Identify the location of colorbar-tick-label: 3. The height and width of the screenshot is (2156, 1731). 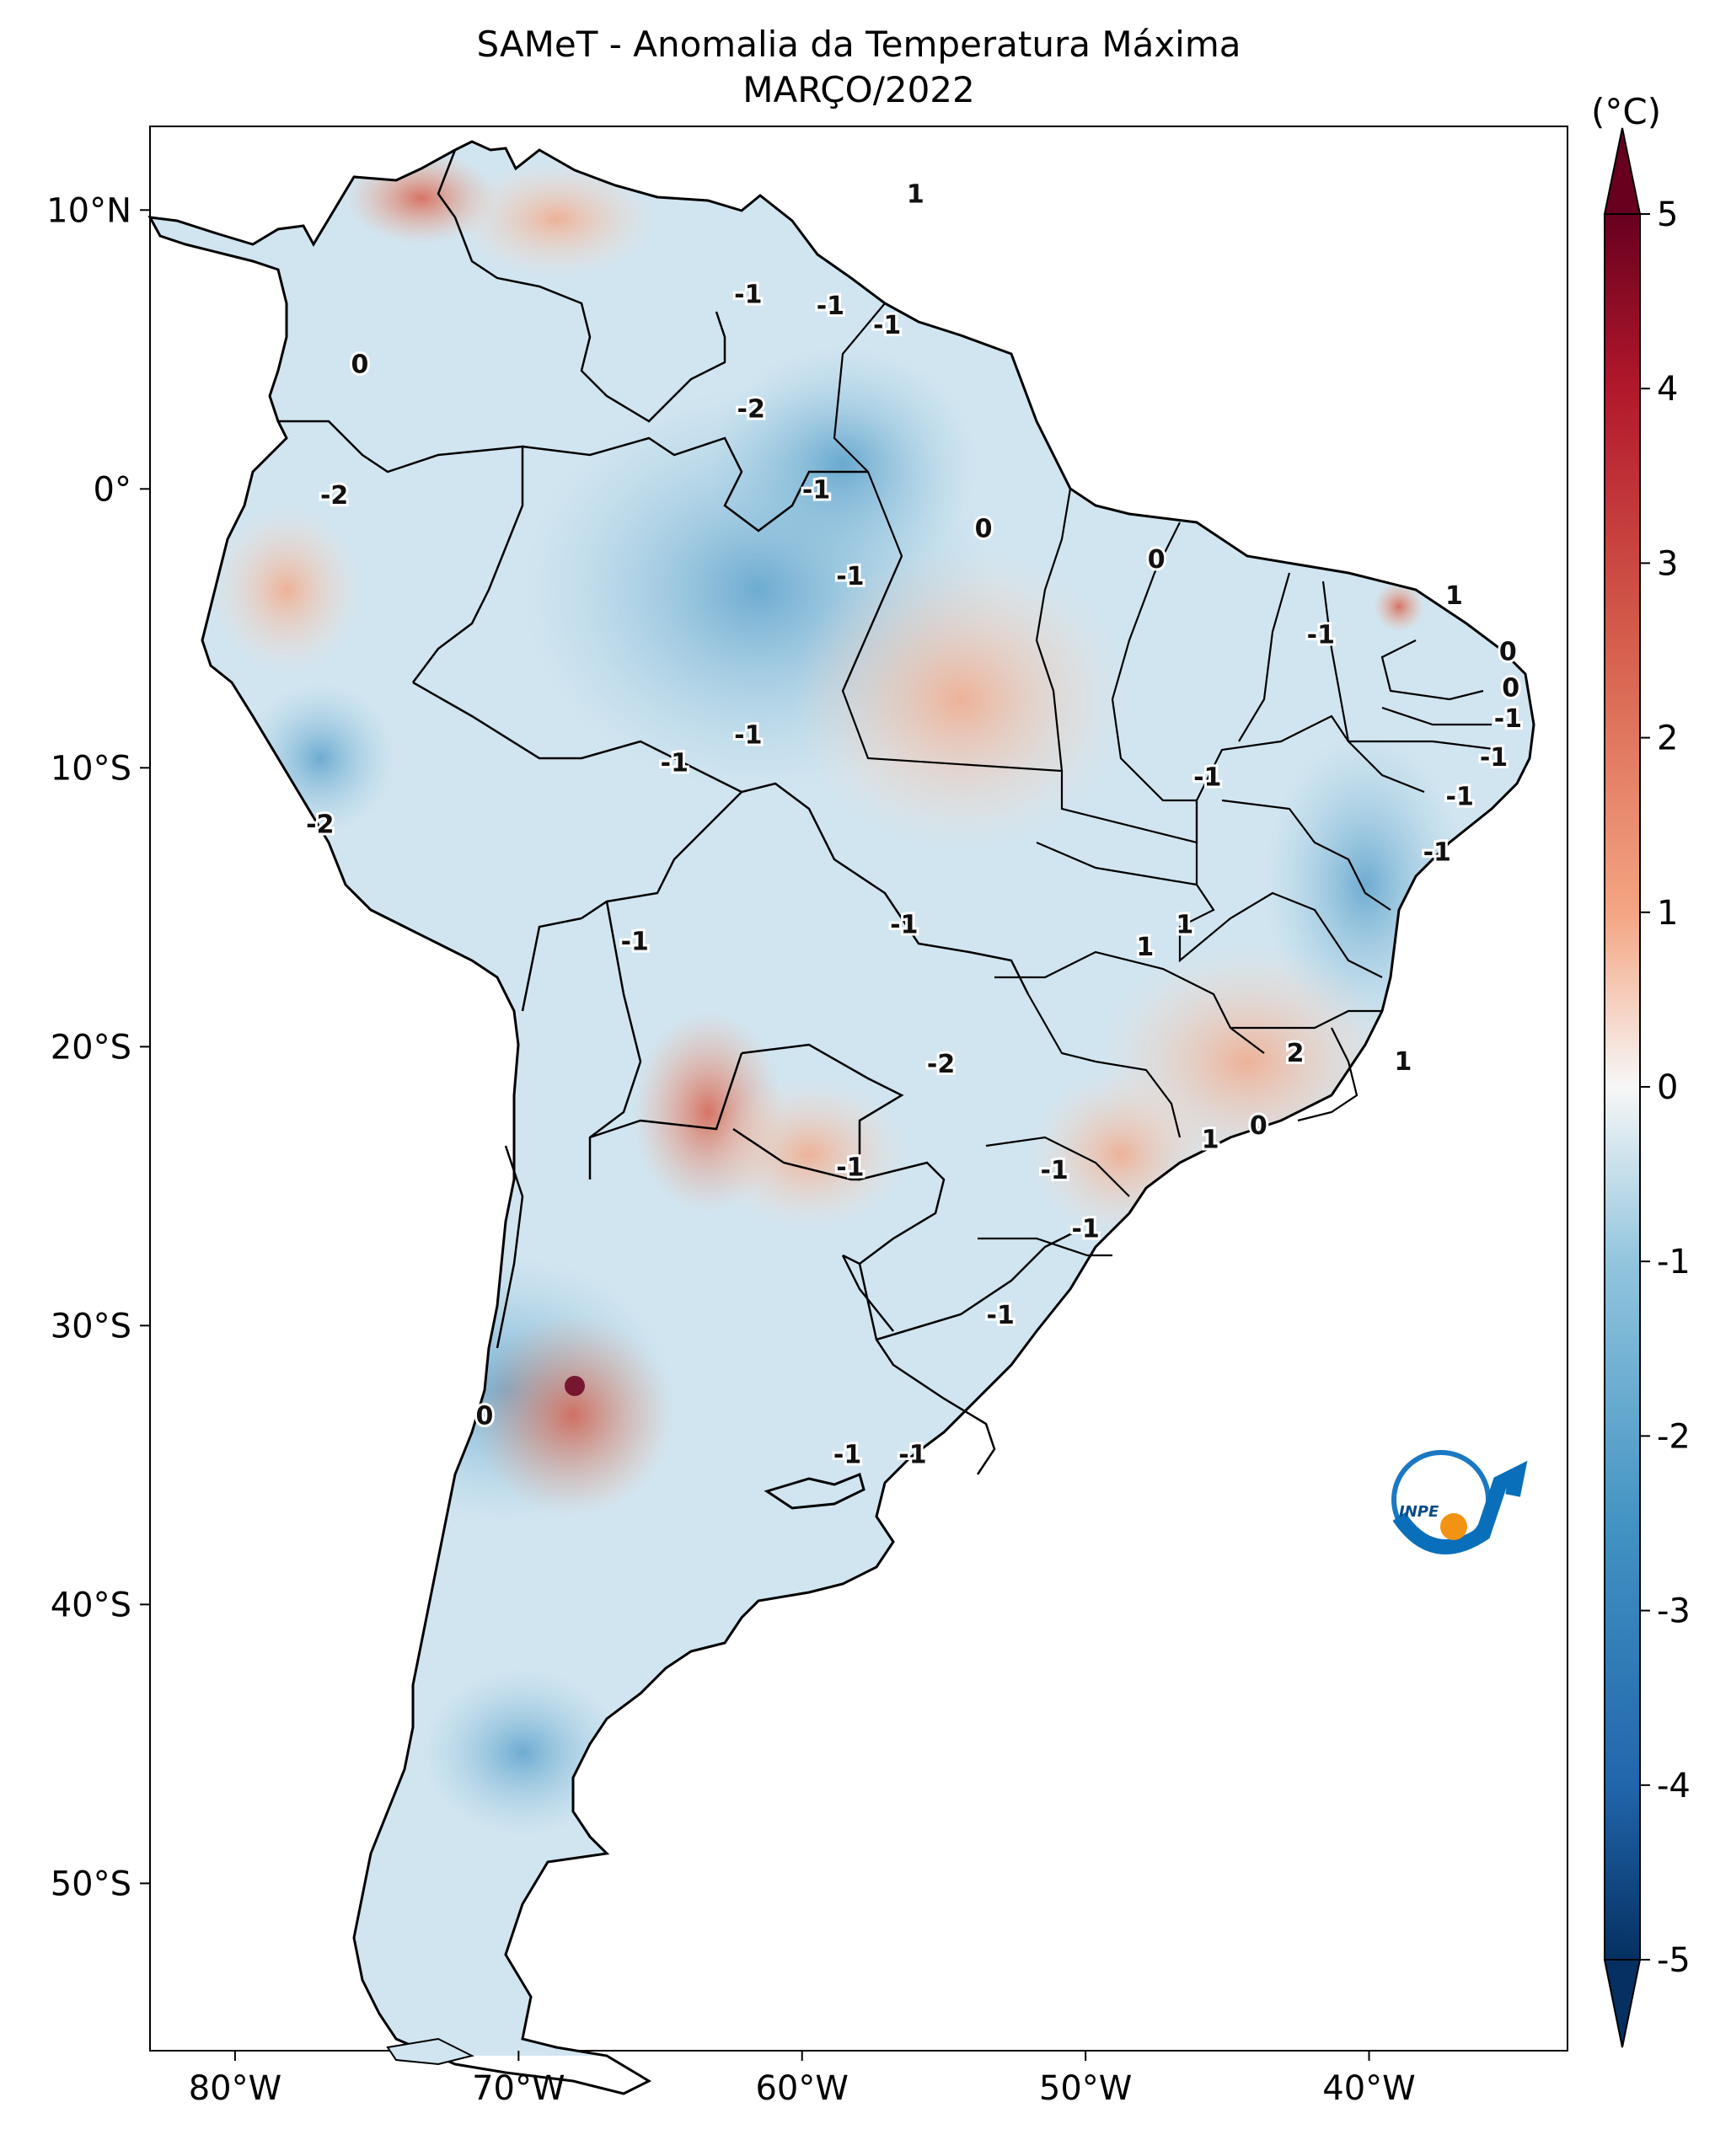
(1667, 563).